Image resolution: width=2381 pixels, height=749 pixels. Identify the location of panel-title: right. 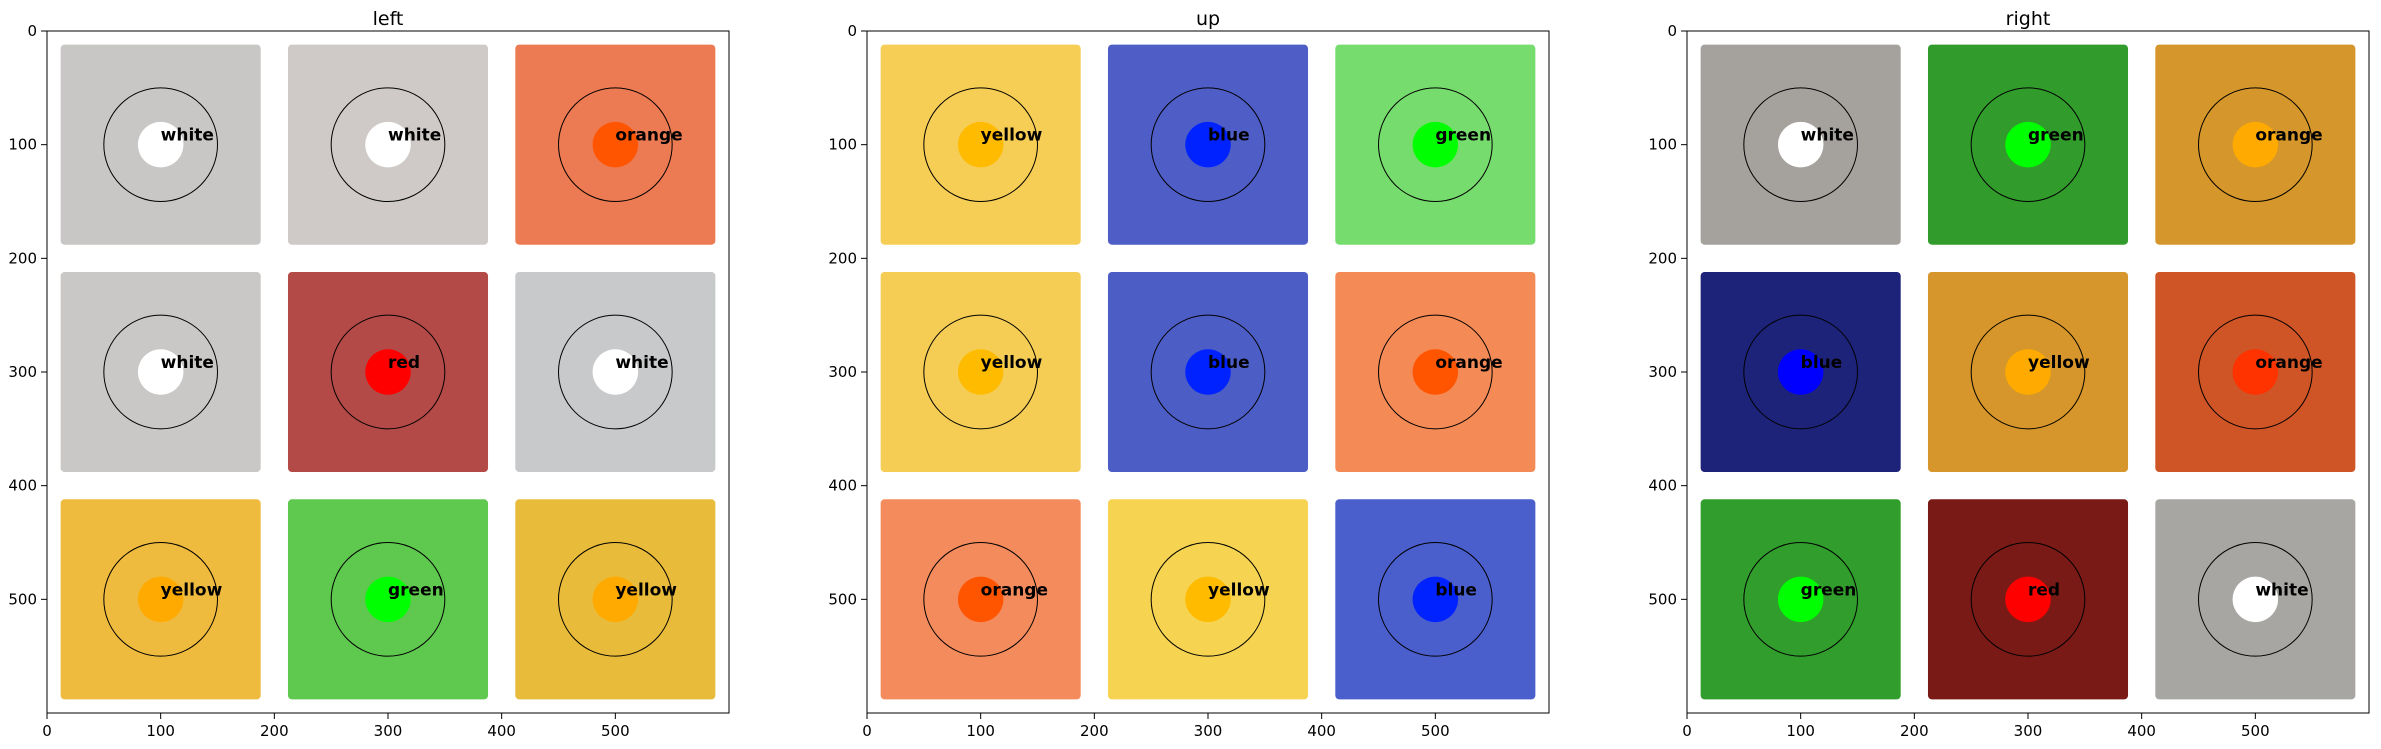
(2028, 19).